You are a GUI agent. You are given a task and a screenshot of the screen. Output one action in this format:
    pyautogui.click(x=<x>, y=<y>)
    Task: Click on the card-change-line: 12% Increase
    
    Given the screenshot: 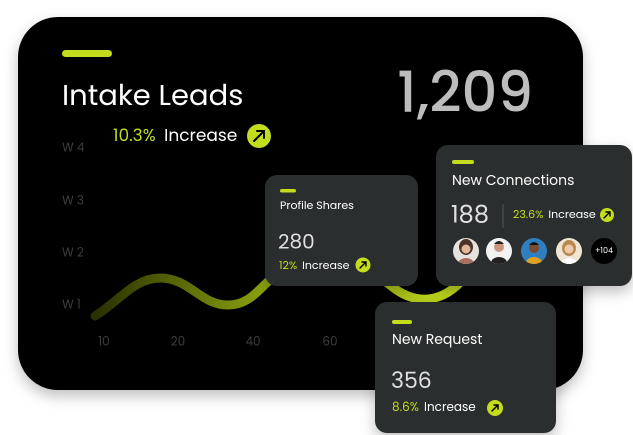 What is the action you would take?
    pyautogui.click(x=314, y=265)
    